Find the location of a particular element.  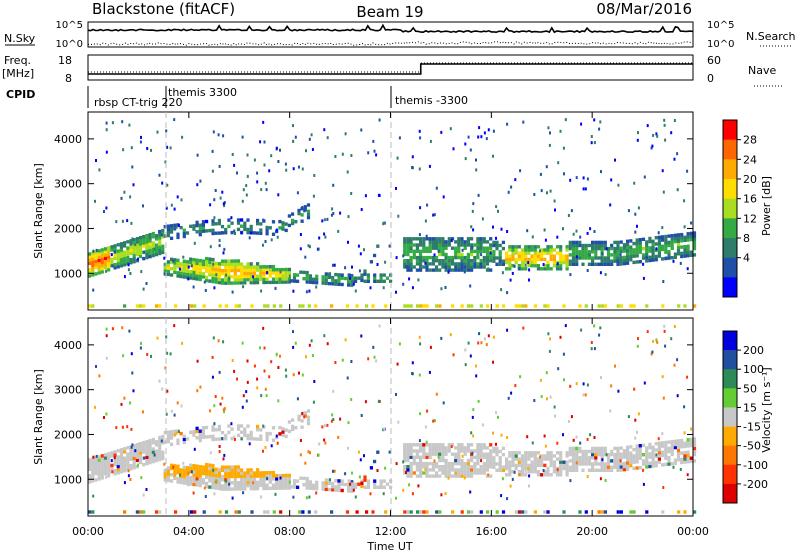

freq-left-tick-bottom: 8 is located at coordinates (68, 78).